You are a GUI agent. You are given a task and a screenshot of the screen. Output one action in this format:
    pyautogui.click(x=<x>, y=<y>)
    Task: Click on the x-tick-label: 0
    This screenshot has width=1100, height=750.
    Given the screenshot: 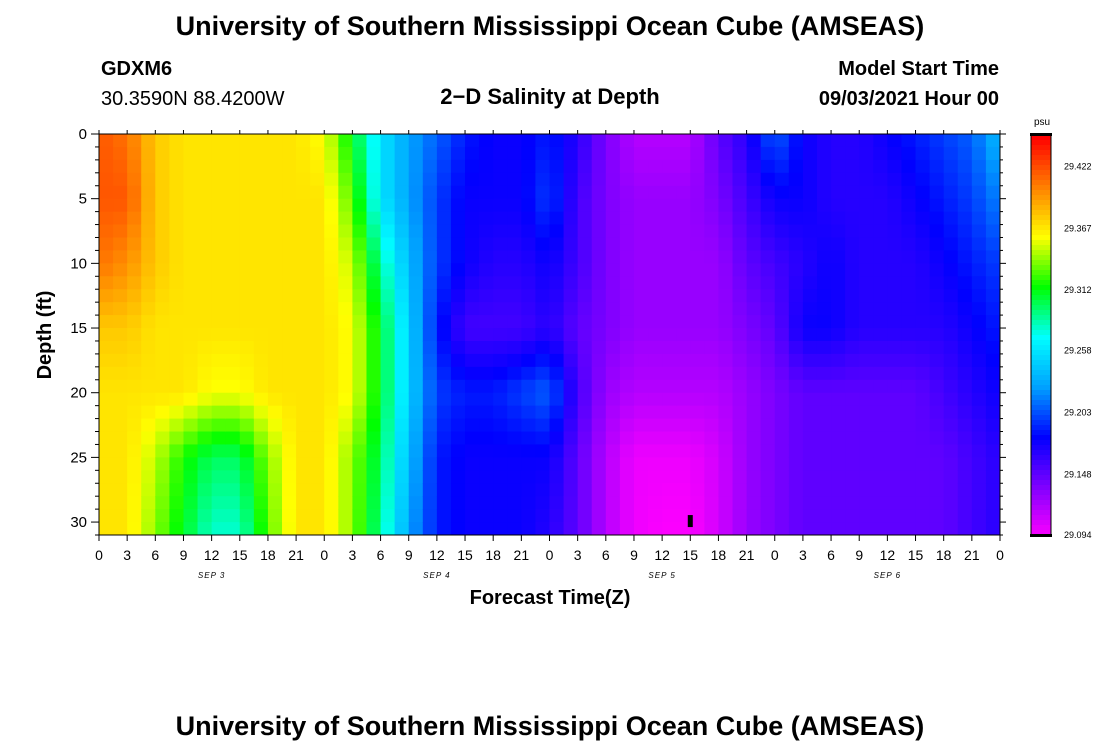 What is the action you would take?
    pyautogui.click(x=775, y=555)
    